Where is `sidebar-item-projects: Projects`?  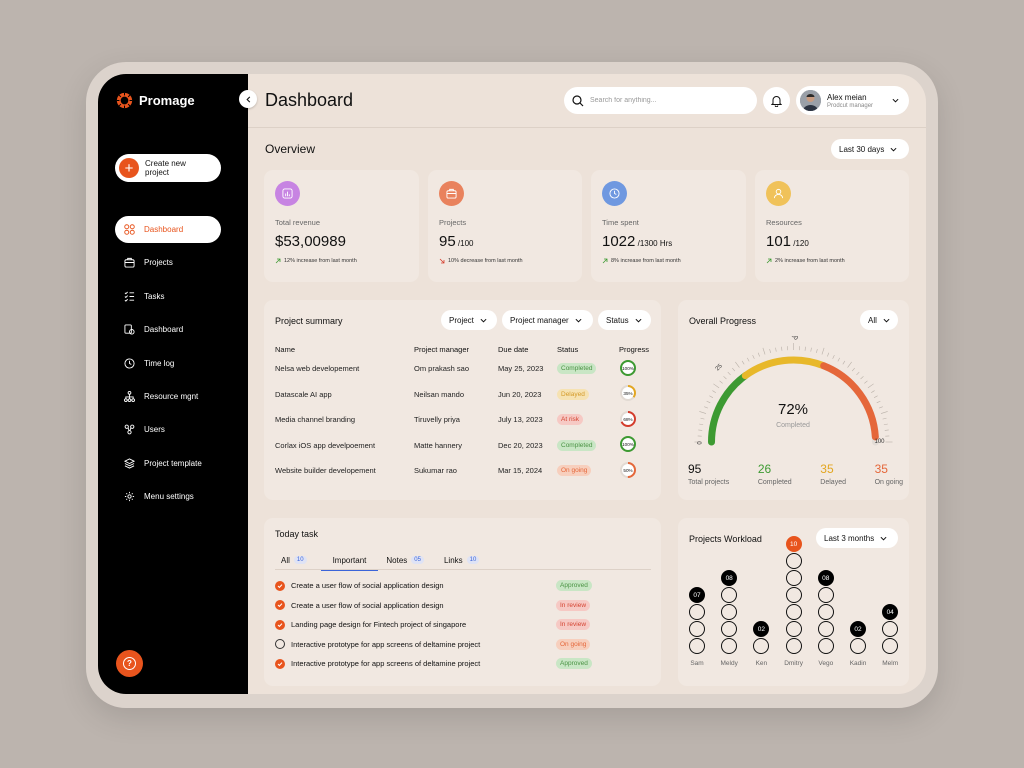
sidebar-item-projects: Projects is located at coordinates (168, 262).